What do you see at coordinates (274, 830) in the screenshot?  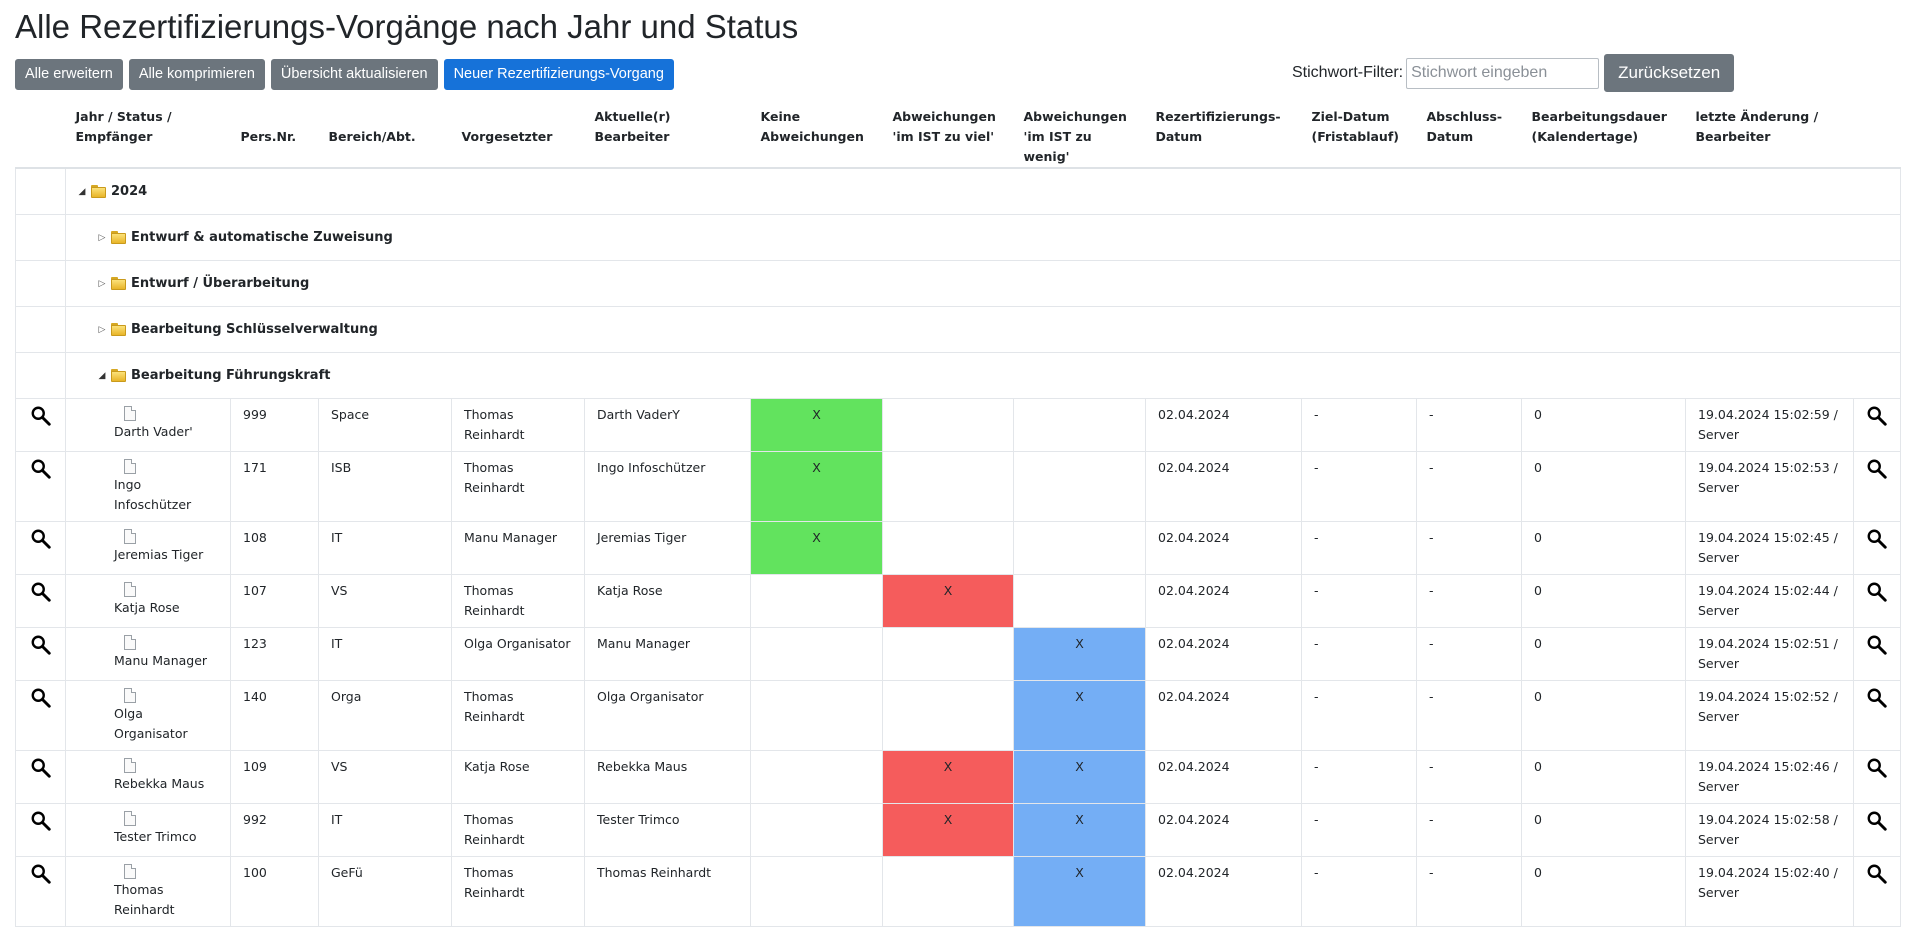 I see `persnr-cell: 992` at bounding box center [274, 830].